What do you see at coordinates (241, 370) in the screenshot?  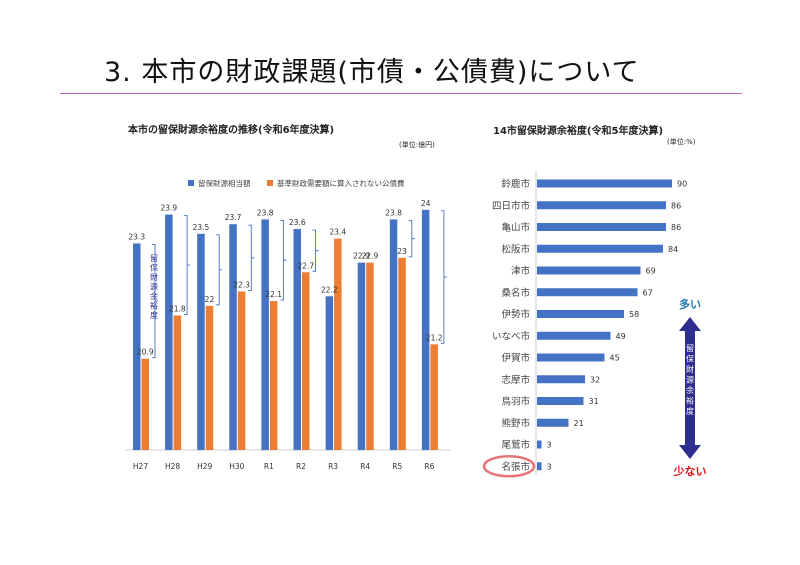 I see `bar-H30-debt` at bounding box center [241, 370].